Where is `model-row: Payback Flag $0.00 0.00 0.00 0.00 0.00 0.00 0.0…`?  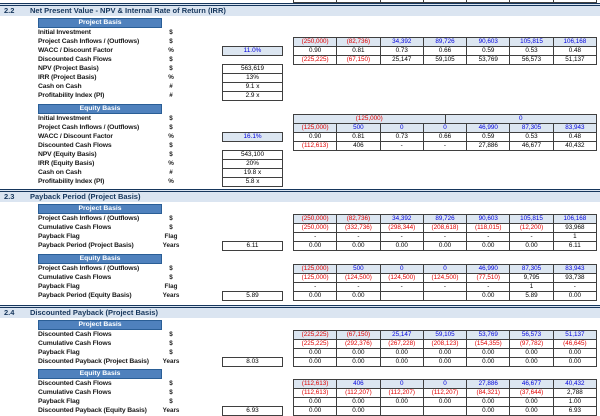 model-row: Payback Flag $0.00 0.00 0.00 0.00 0.00 0.00 0.0… is located at coordinates (300, 353).